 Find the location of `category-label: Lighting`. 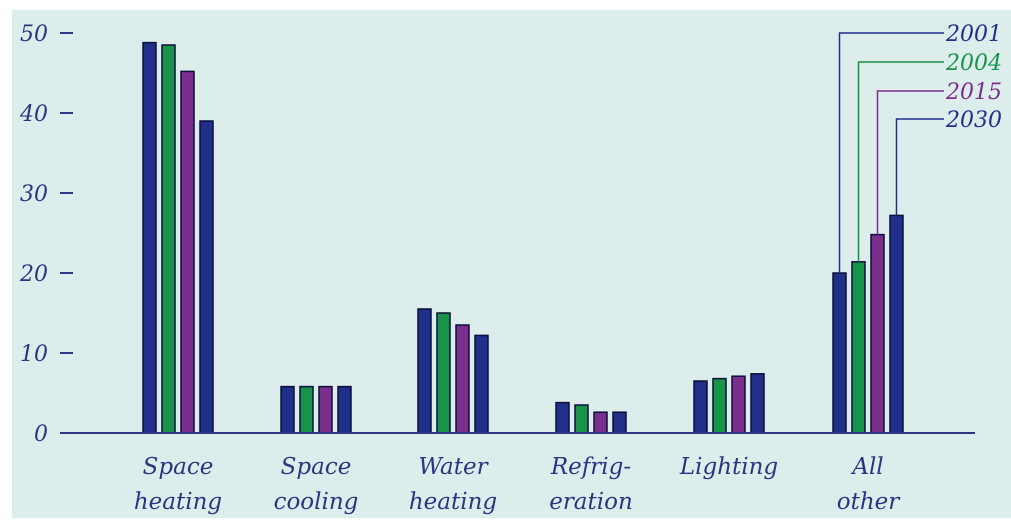

category-label: Lighting is located at coordinates (728, 467).